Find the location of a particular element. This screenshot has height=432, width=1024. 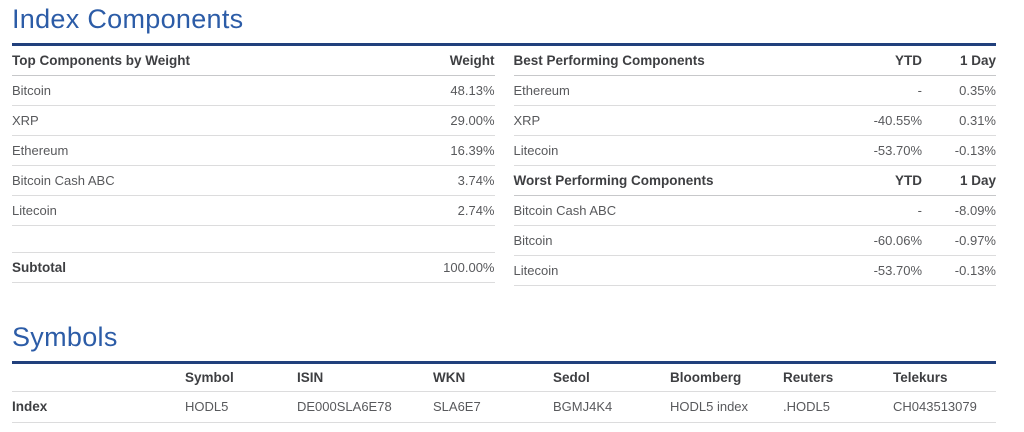

component-ytd: -40.55% is located at coordinates (897, 120).